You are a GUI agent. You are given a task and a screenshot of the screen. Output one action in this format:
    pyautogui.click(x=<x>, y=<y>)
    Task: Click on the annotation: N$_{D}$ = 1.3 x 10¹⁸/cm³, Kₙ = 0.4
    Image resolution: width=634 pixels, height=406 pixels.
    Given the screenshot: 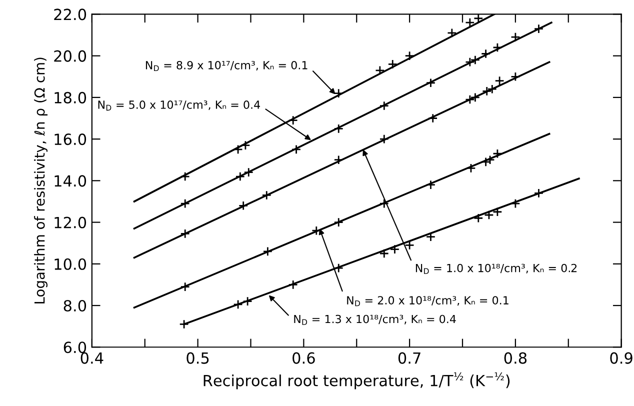 What is the action you would take?
    pyautogui.click(x=375, y=319)
    